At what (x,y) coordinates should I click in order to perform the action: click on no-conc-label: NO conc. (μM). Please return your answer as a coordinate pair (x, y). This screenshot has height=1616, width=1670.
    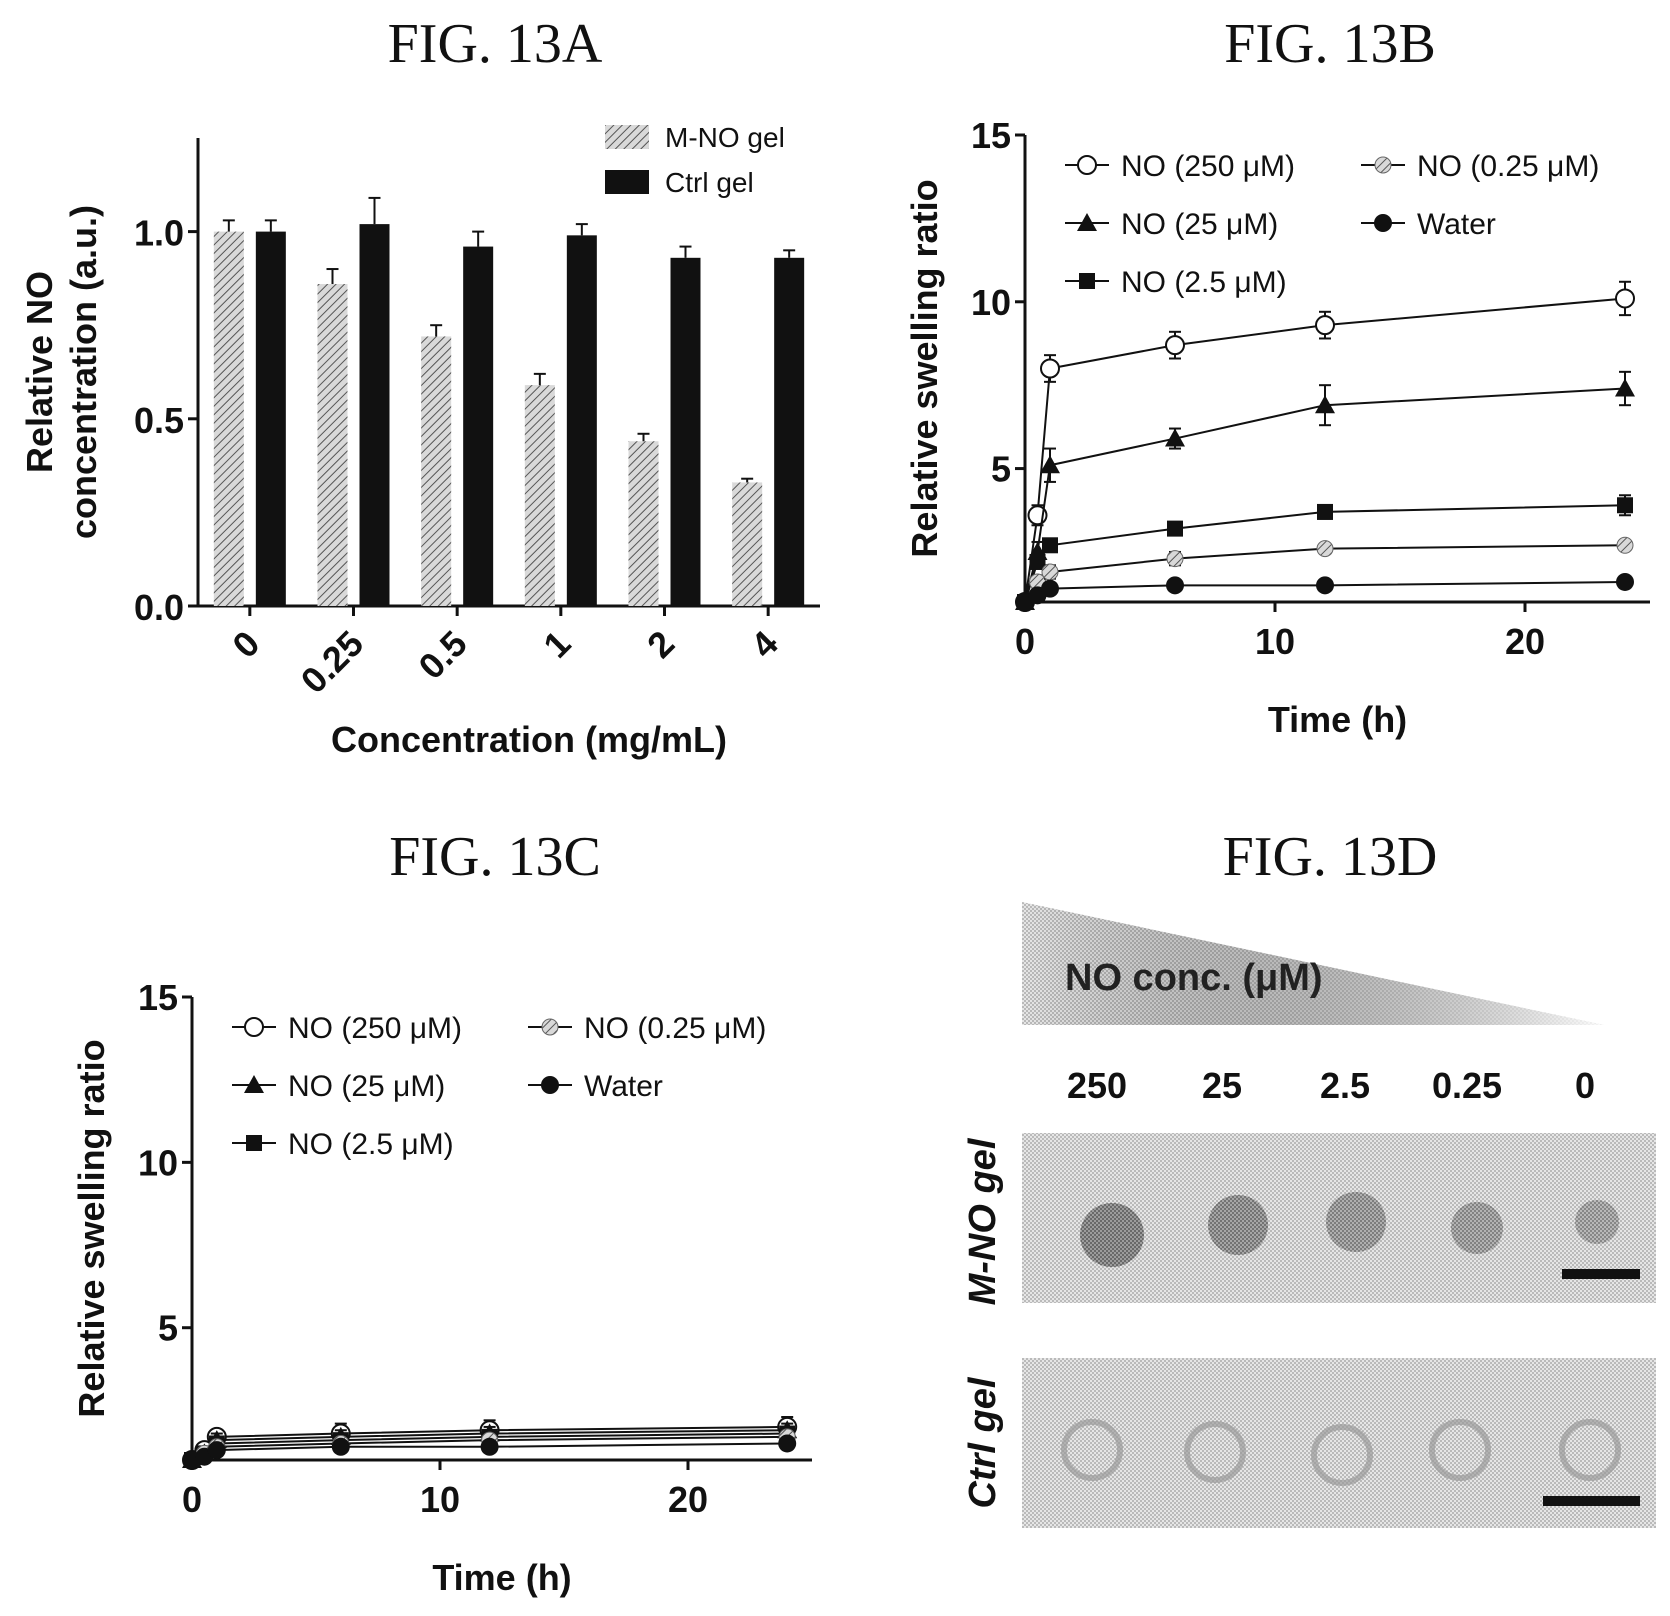
    Looking at the image, I should click on (1194, 978).